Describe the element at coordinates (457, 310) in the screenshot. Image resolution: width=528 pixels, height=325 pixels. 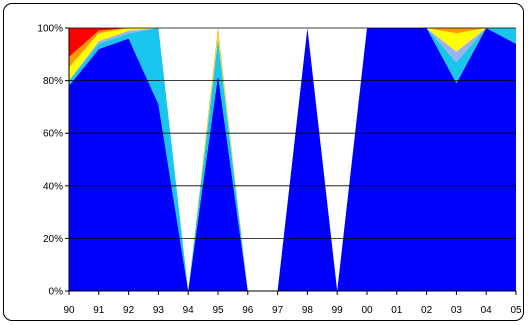
I see `x-tick-label: 03` at that location.